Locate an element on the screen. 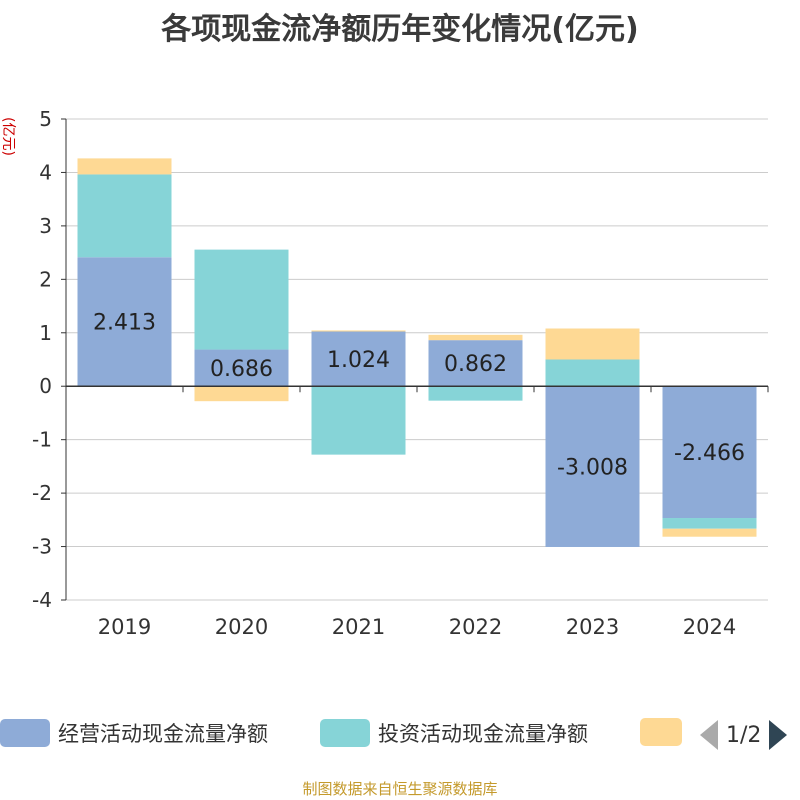 The width and height of the screenshot is (800, 800). bar-series2-2019 is located at coordinates (124, 166).